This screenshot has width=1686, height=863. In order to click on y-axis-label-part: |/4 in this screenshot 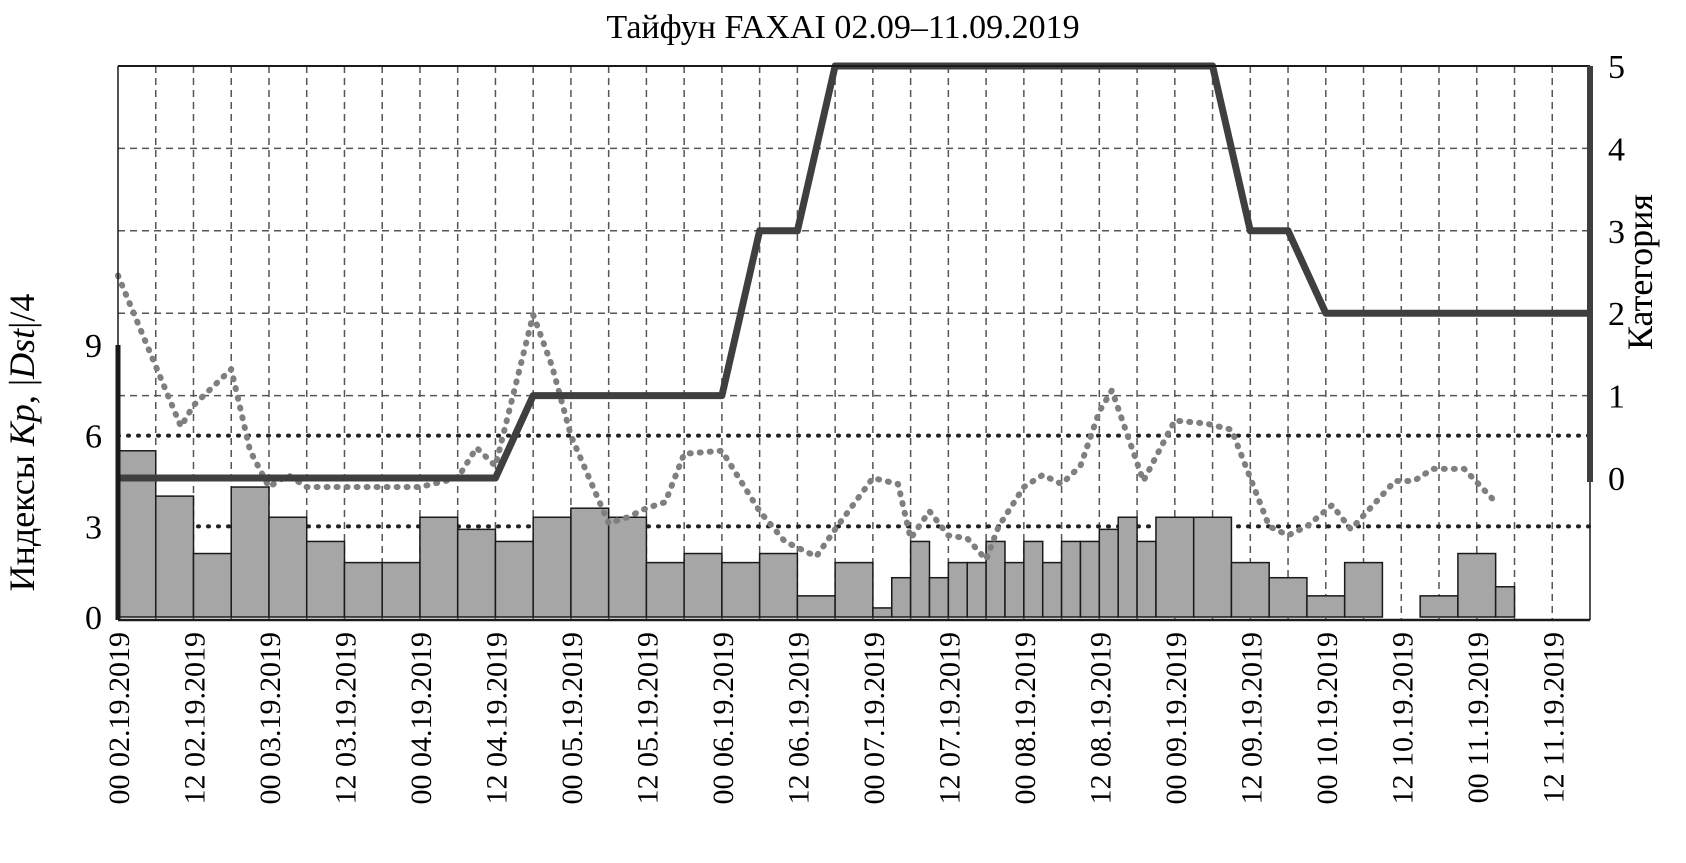, I will do `click(22, 311)`.